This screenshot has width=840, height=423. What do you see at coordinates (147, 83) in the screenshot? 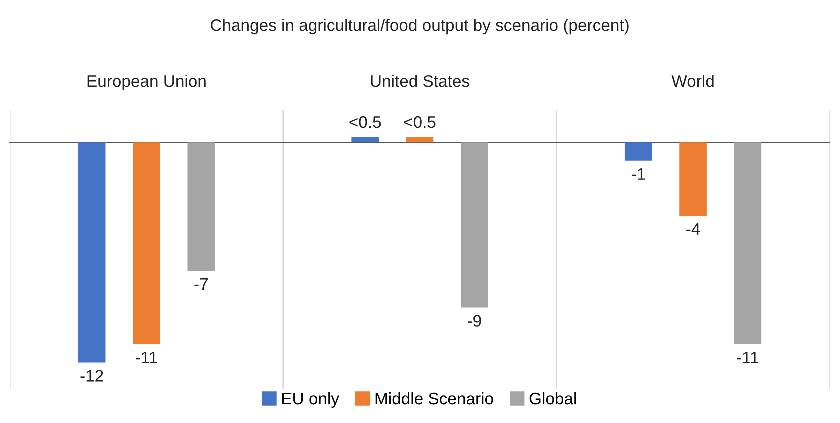
I see `x-tick-label: European Union` at bounding box center [147, 83].